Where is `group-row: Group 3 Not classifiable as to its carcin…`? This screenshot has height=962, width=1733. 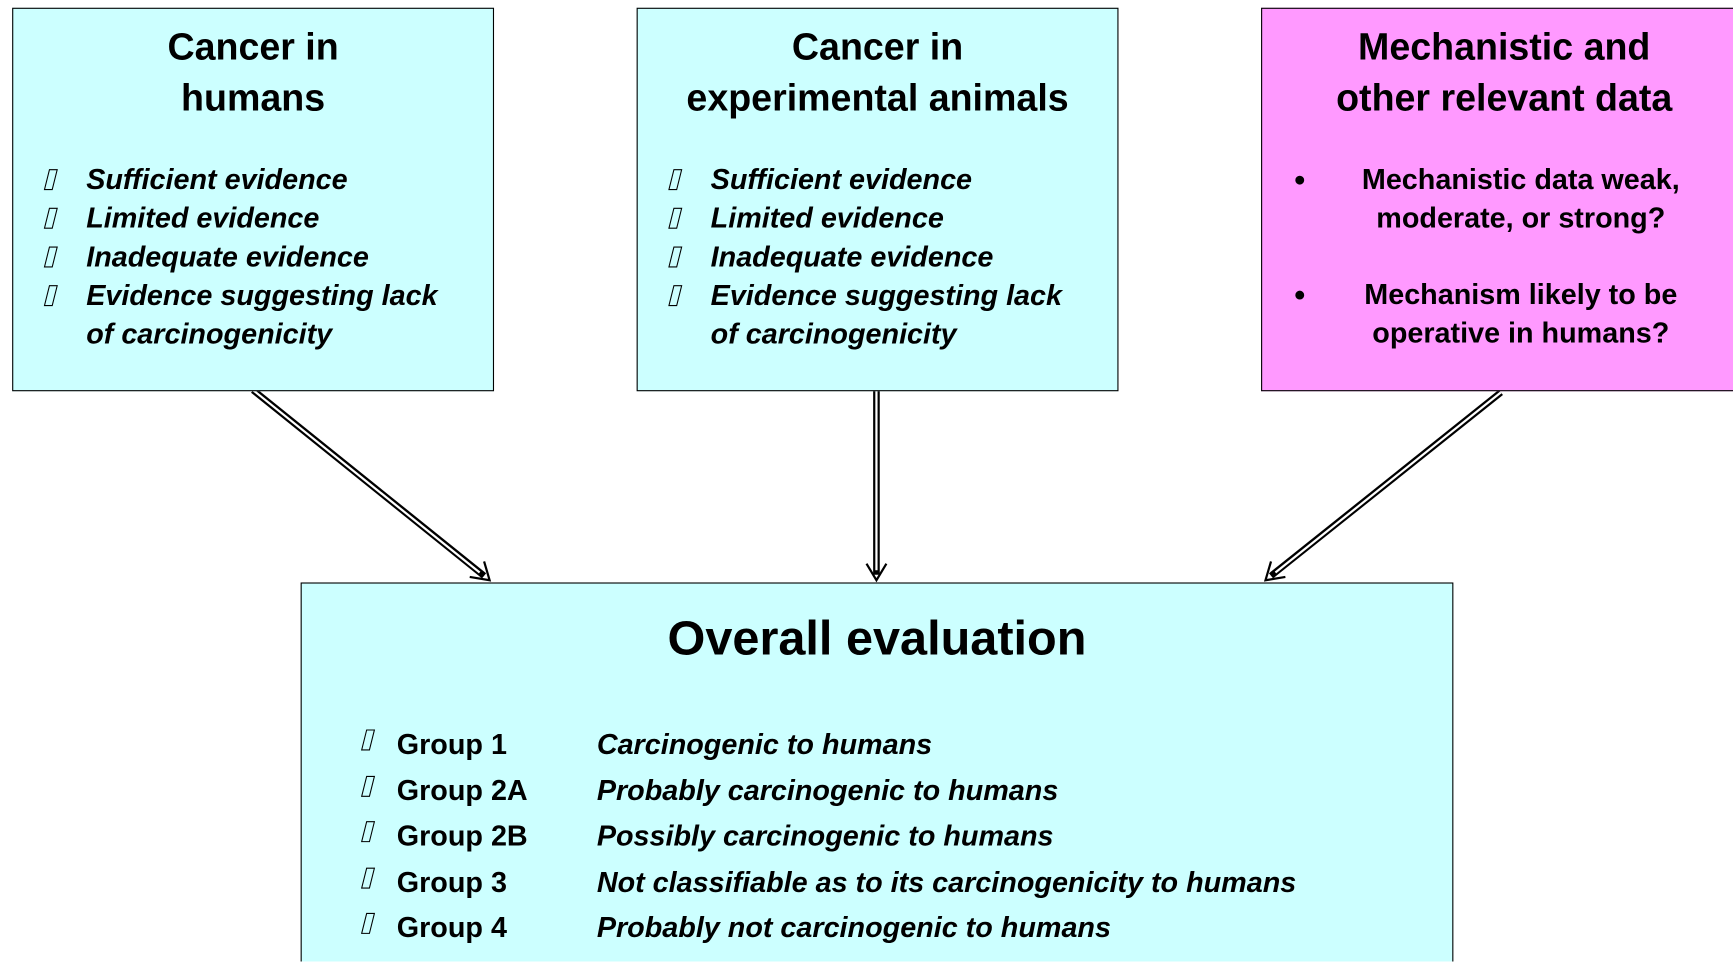 group-row: Group 3 Not classifiable as to its carcin… is located at coordinates (877, 881).